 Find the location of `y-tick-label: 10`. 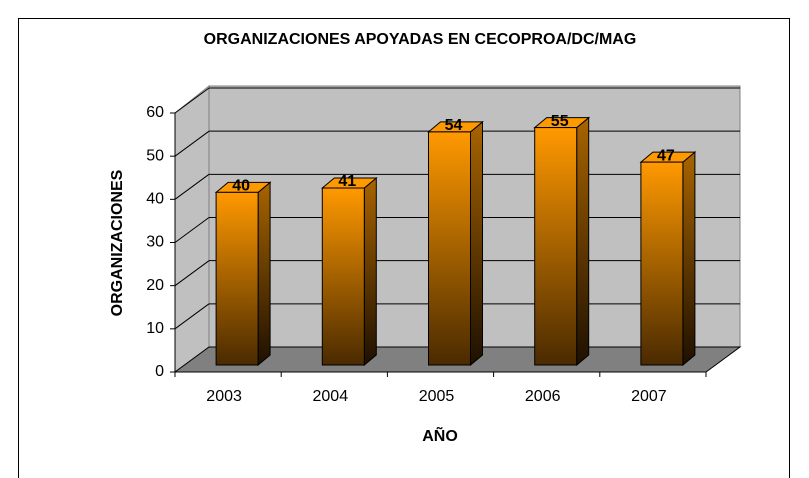

y-tick-label: 10 is located at coordinates (155, 328).